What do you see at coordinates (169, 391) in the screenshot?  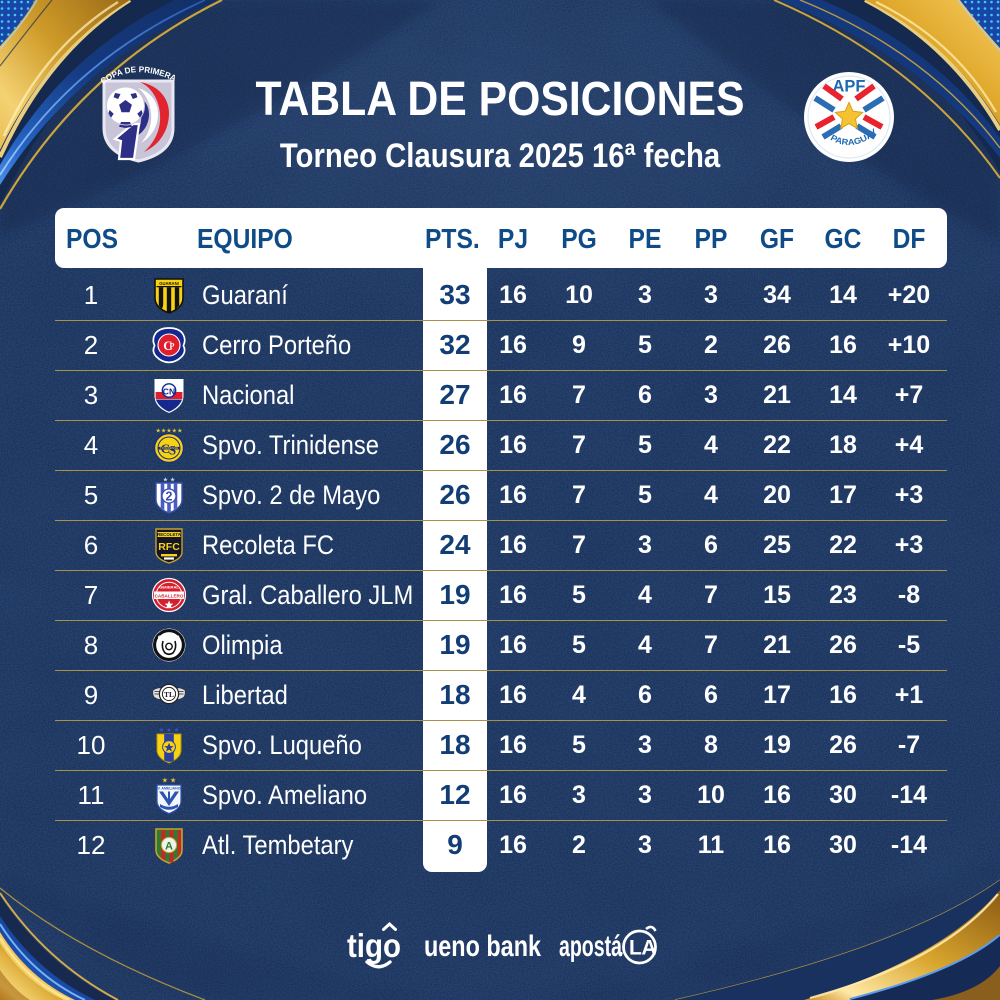 I see `svg-text: CN` at bounding box center [169, 391].